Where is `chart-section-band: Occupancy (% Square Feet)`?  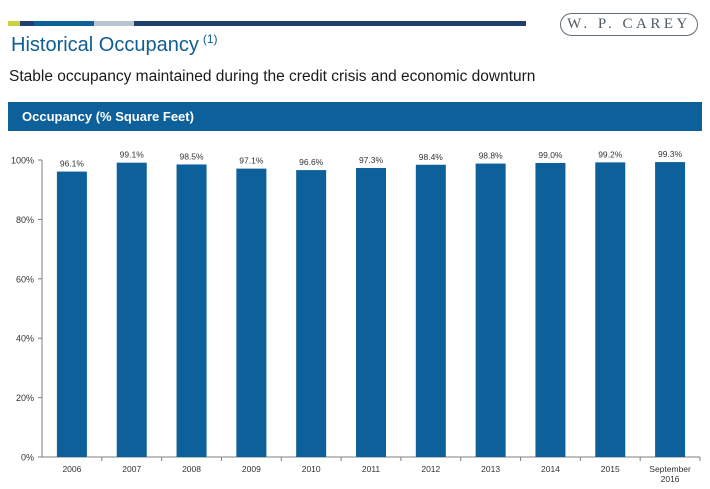 chart-section-band: Occupancy (% Square Feet) is located at coordinates (355, 116).